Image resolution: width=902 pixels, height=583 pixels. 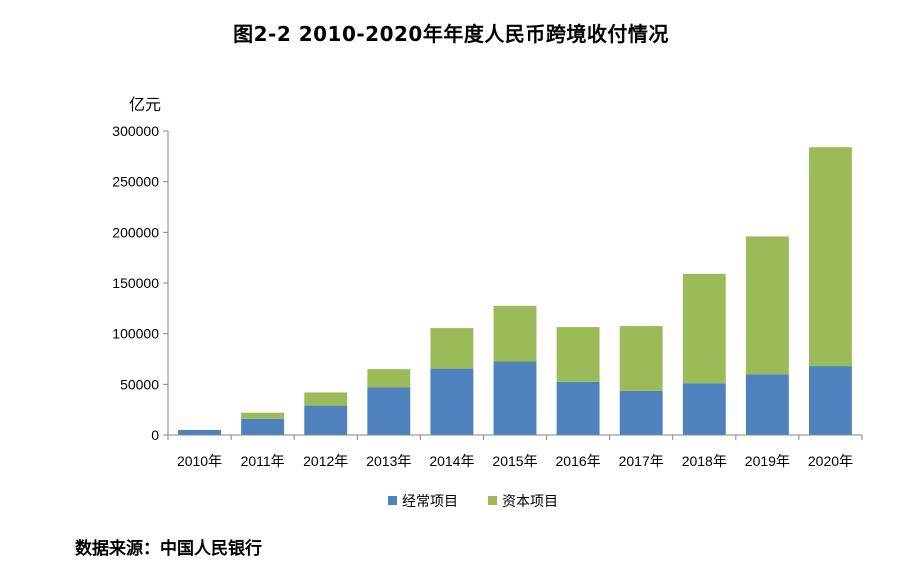 What do you see at coordinates (155, 435) in the screenshot?
I see `y-tick-label: 0` at bounding box center [155, 435].